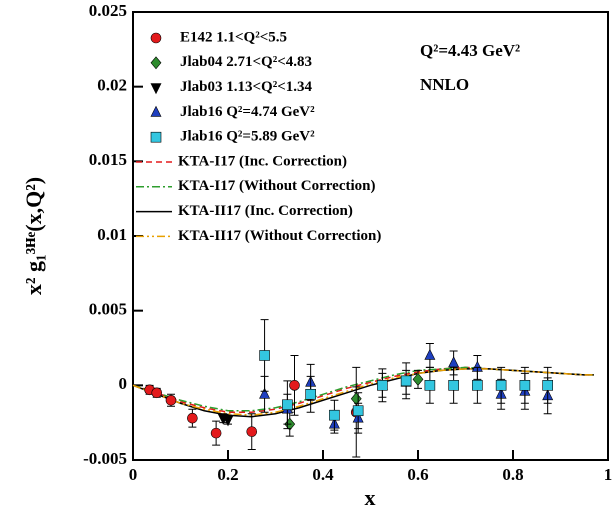 Image resolution: width=614 pixels, height=522 pixels. I want to click on x-tick-label: 1, so click(608, 474).